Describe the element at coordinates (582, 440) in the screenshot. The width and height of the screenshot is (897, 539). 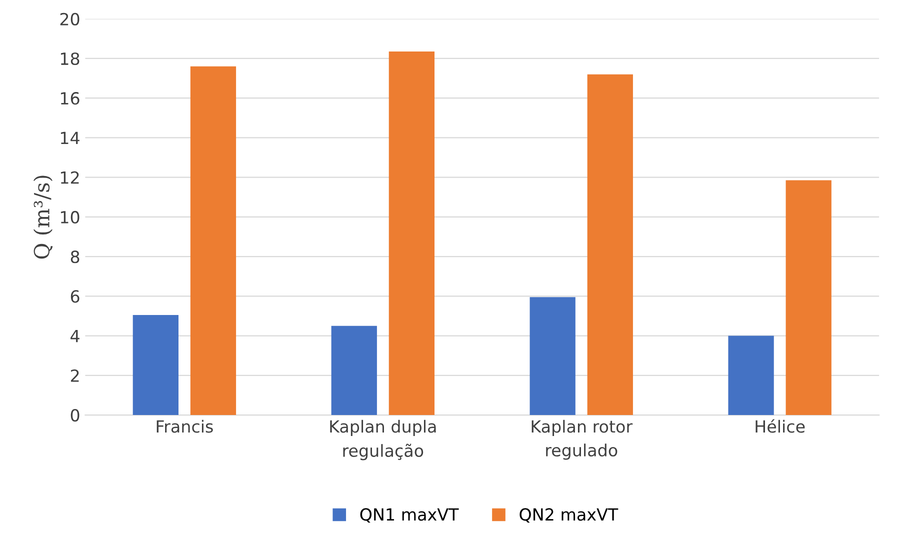
I see `x-tick-label: Kaplan rotor regulado` at that location.